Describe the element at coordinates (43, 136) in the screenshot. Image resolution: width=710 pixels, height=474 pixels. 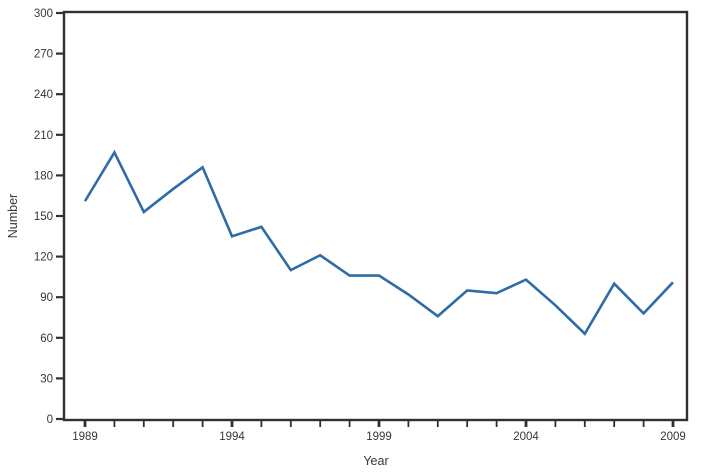
I see `y-tick-label: 210` at that location.